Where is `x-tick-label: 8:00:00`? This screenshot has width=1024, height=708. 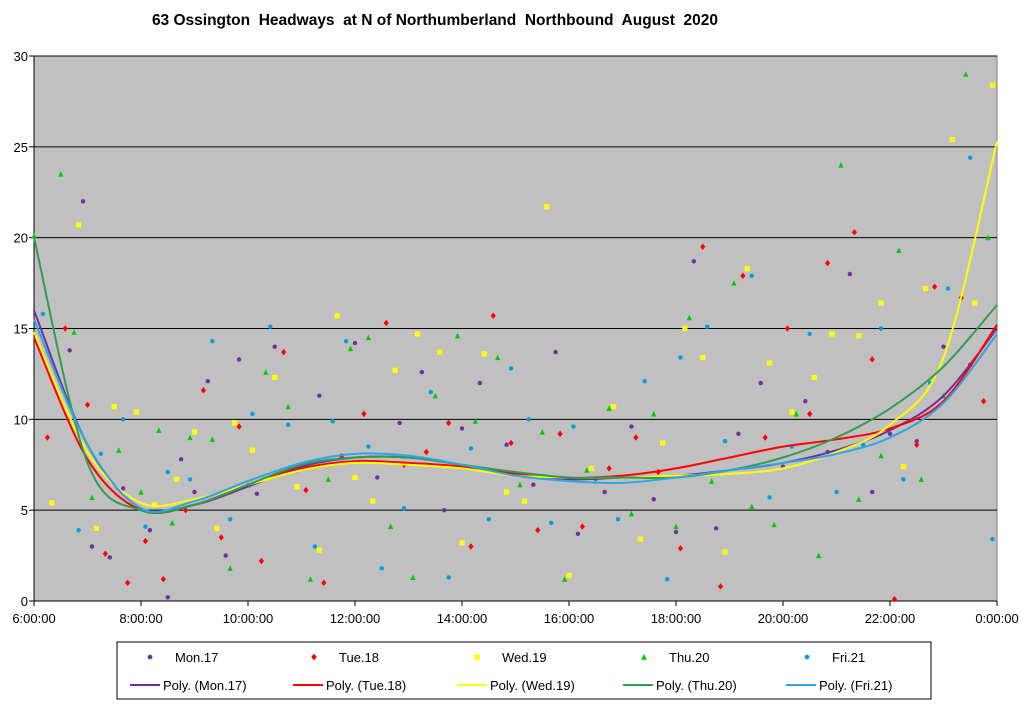
x-tick-label: 8:00:00 is located at coordinates (140, 618).